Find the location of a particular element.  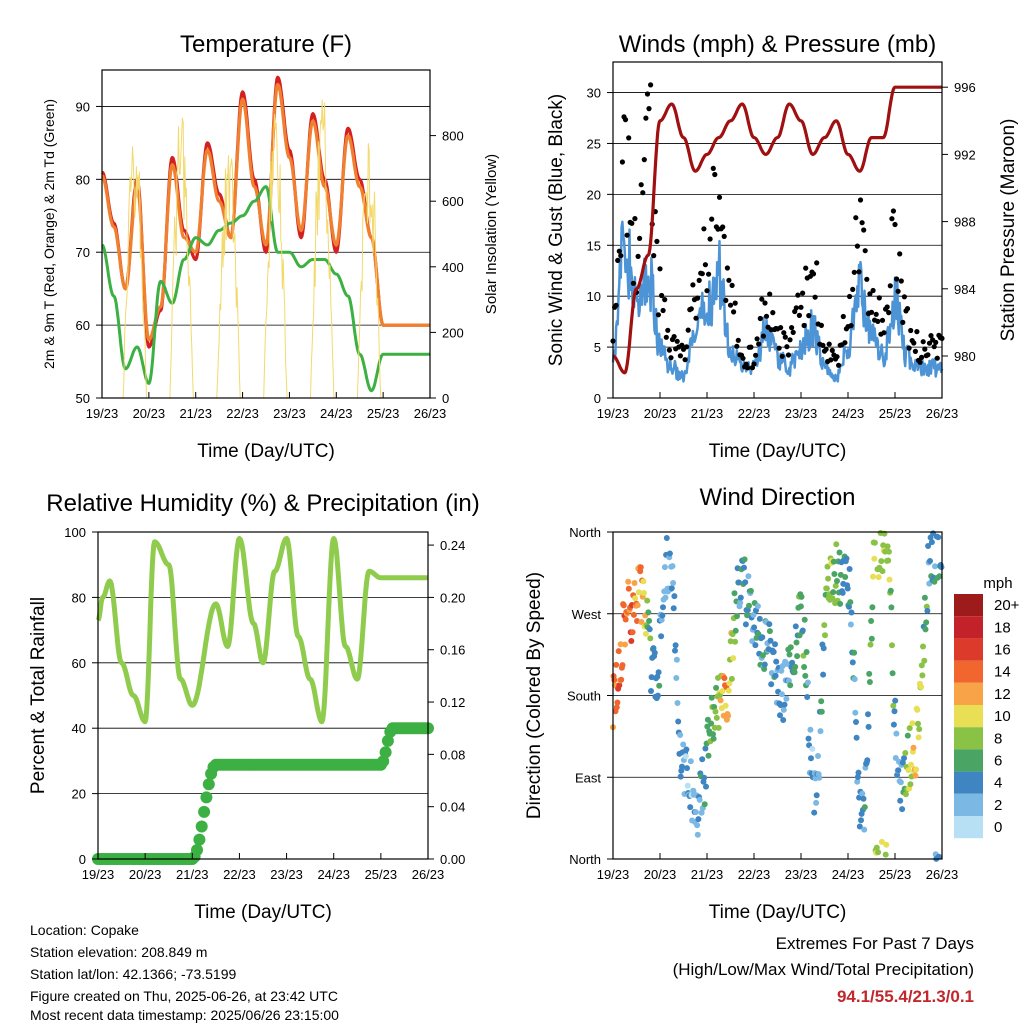

y-tick-label: 10 is located at coordinates (594, 296).